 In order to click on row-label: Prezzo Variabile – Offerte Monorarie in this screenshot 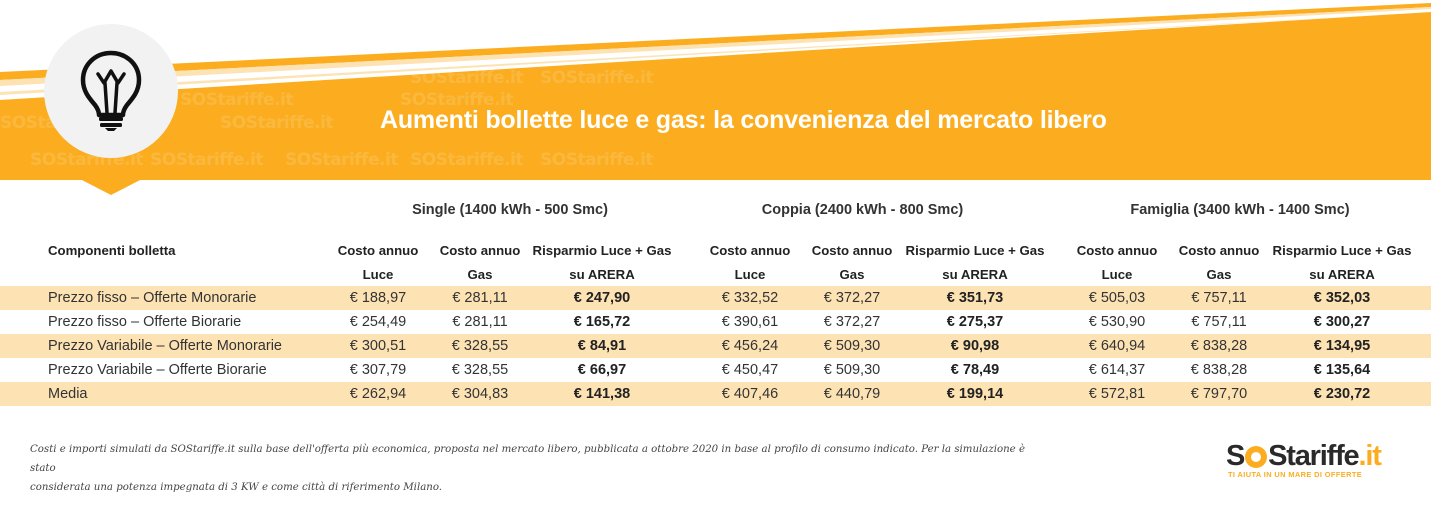, I will do `click(165, 346)`.